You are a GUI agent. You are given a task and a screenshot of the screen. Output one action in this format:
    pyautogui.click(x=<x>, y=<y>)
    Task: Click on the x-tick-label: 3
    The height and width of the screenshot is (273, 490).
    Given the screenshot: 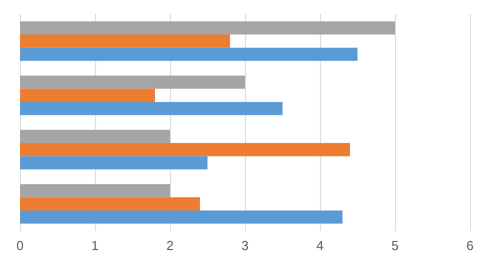 What is the action you would take?
    pyautogui.click(x=245, y=245)
    